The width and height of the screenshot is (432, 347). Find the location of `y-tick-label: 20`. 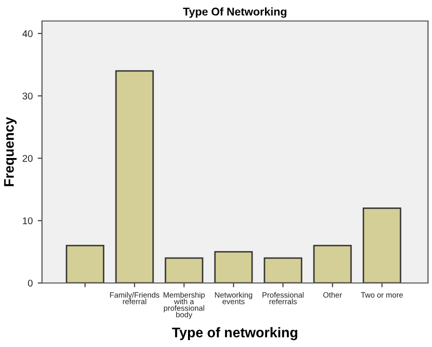

y-tick-label: 20 is located at coordinates (27, 158).